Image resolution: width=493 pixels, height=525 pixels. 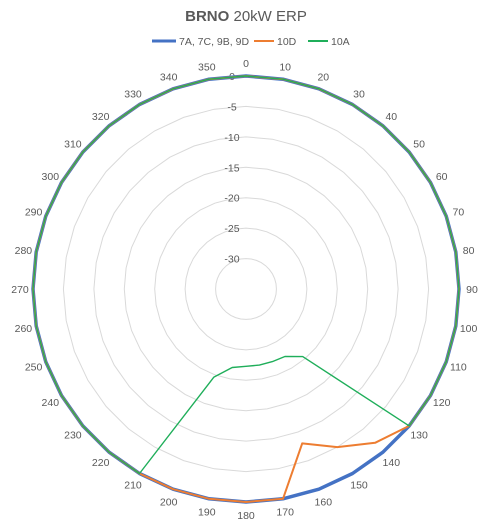 I want to click on angle-label: 120, so click(x=442, y=403).